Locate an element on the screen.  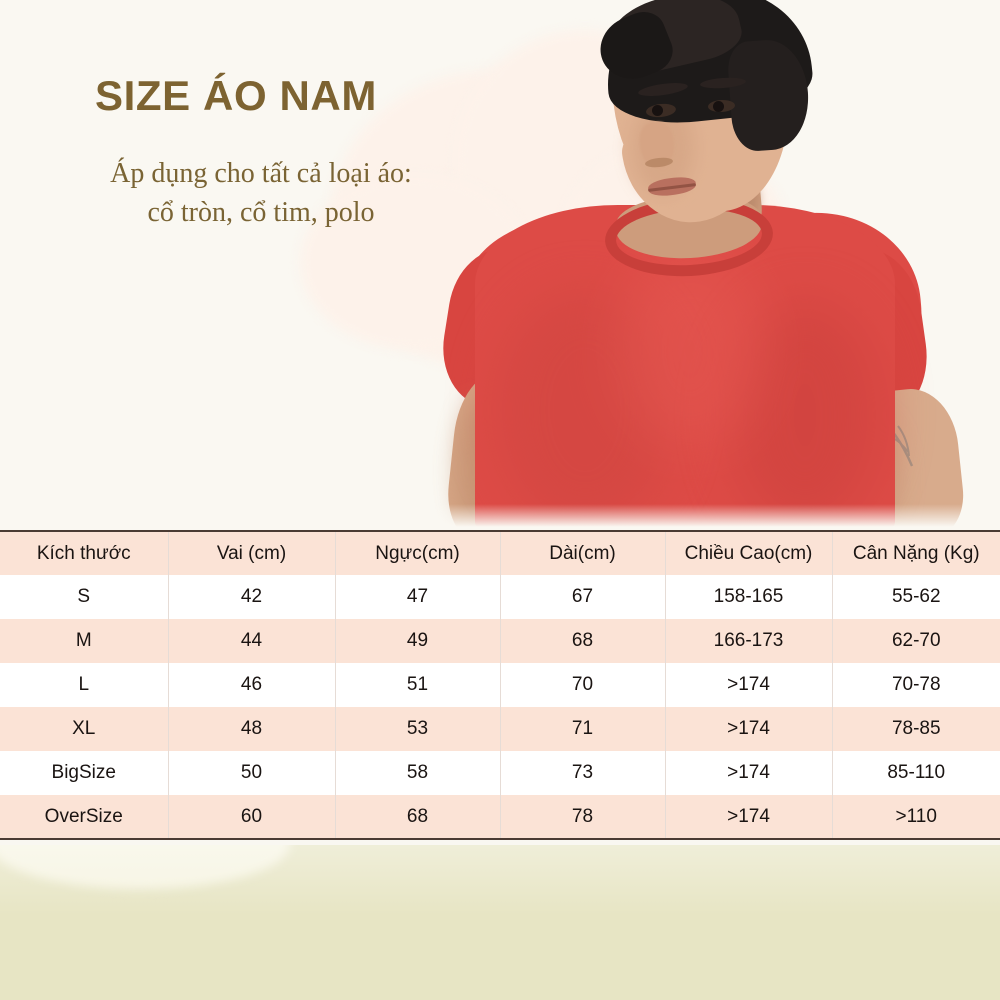
cell-nang: 78-85 is located at coordinates (915, 729).